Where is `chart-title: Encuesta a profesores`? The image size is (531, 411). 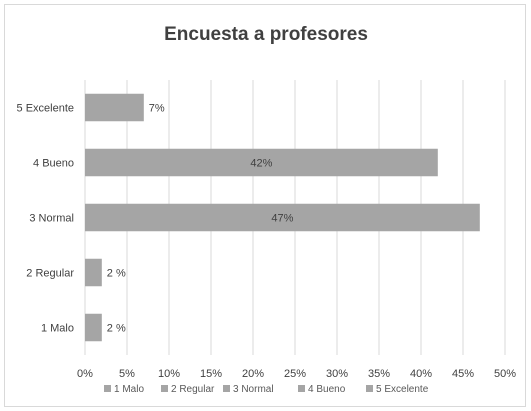
chart-title: Encuesta a profesores is located at coordinates (266, 34).